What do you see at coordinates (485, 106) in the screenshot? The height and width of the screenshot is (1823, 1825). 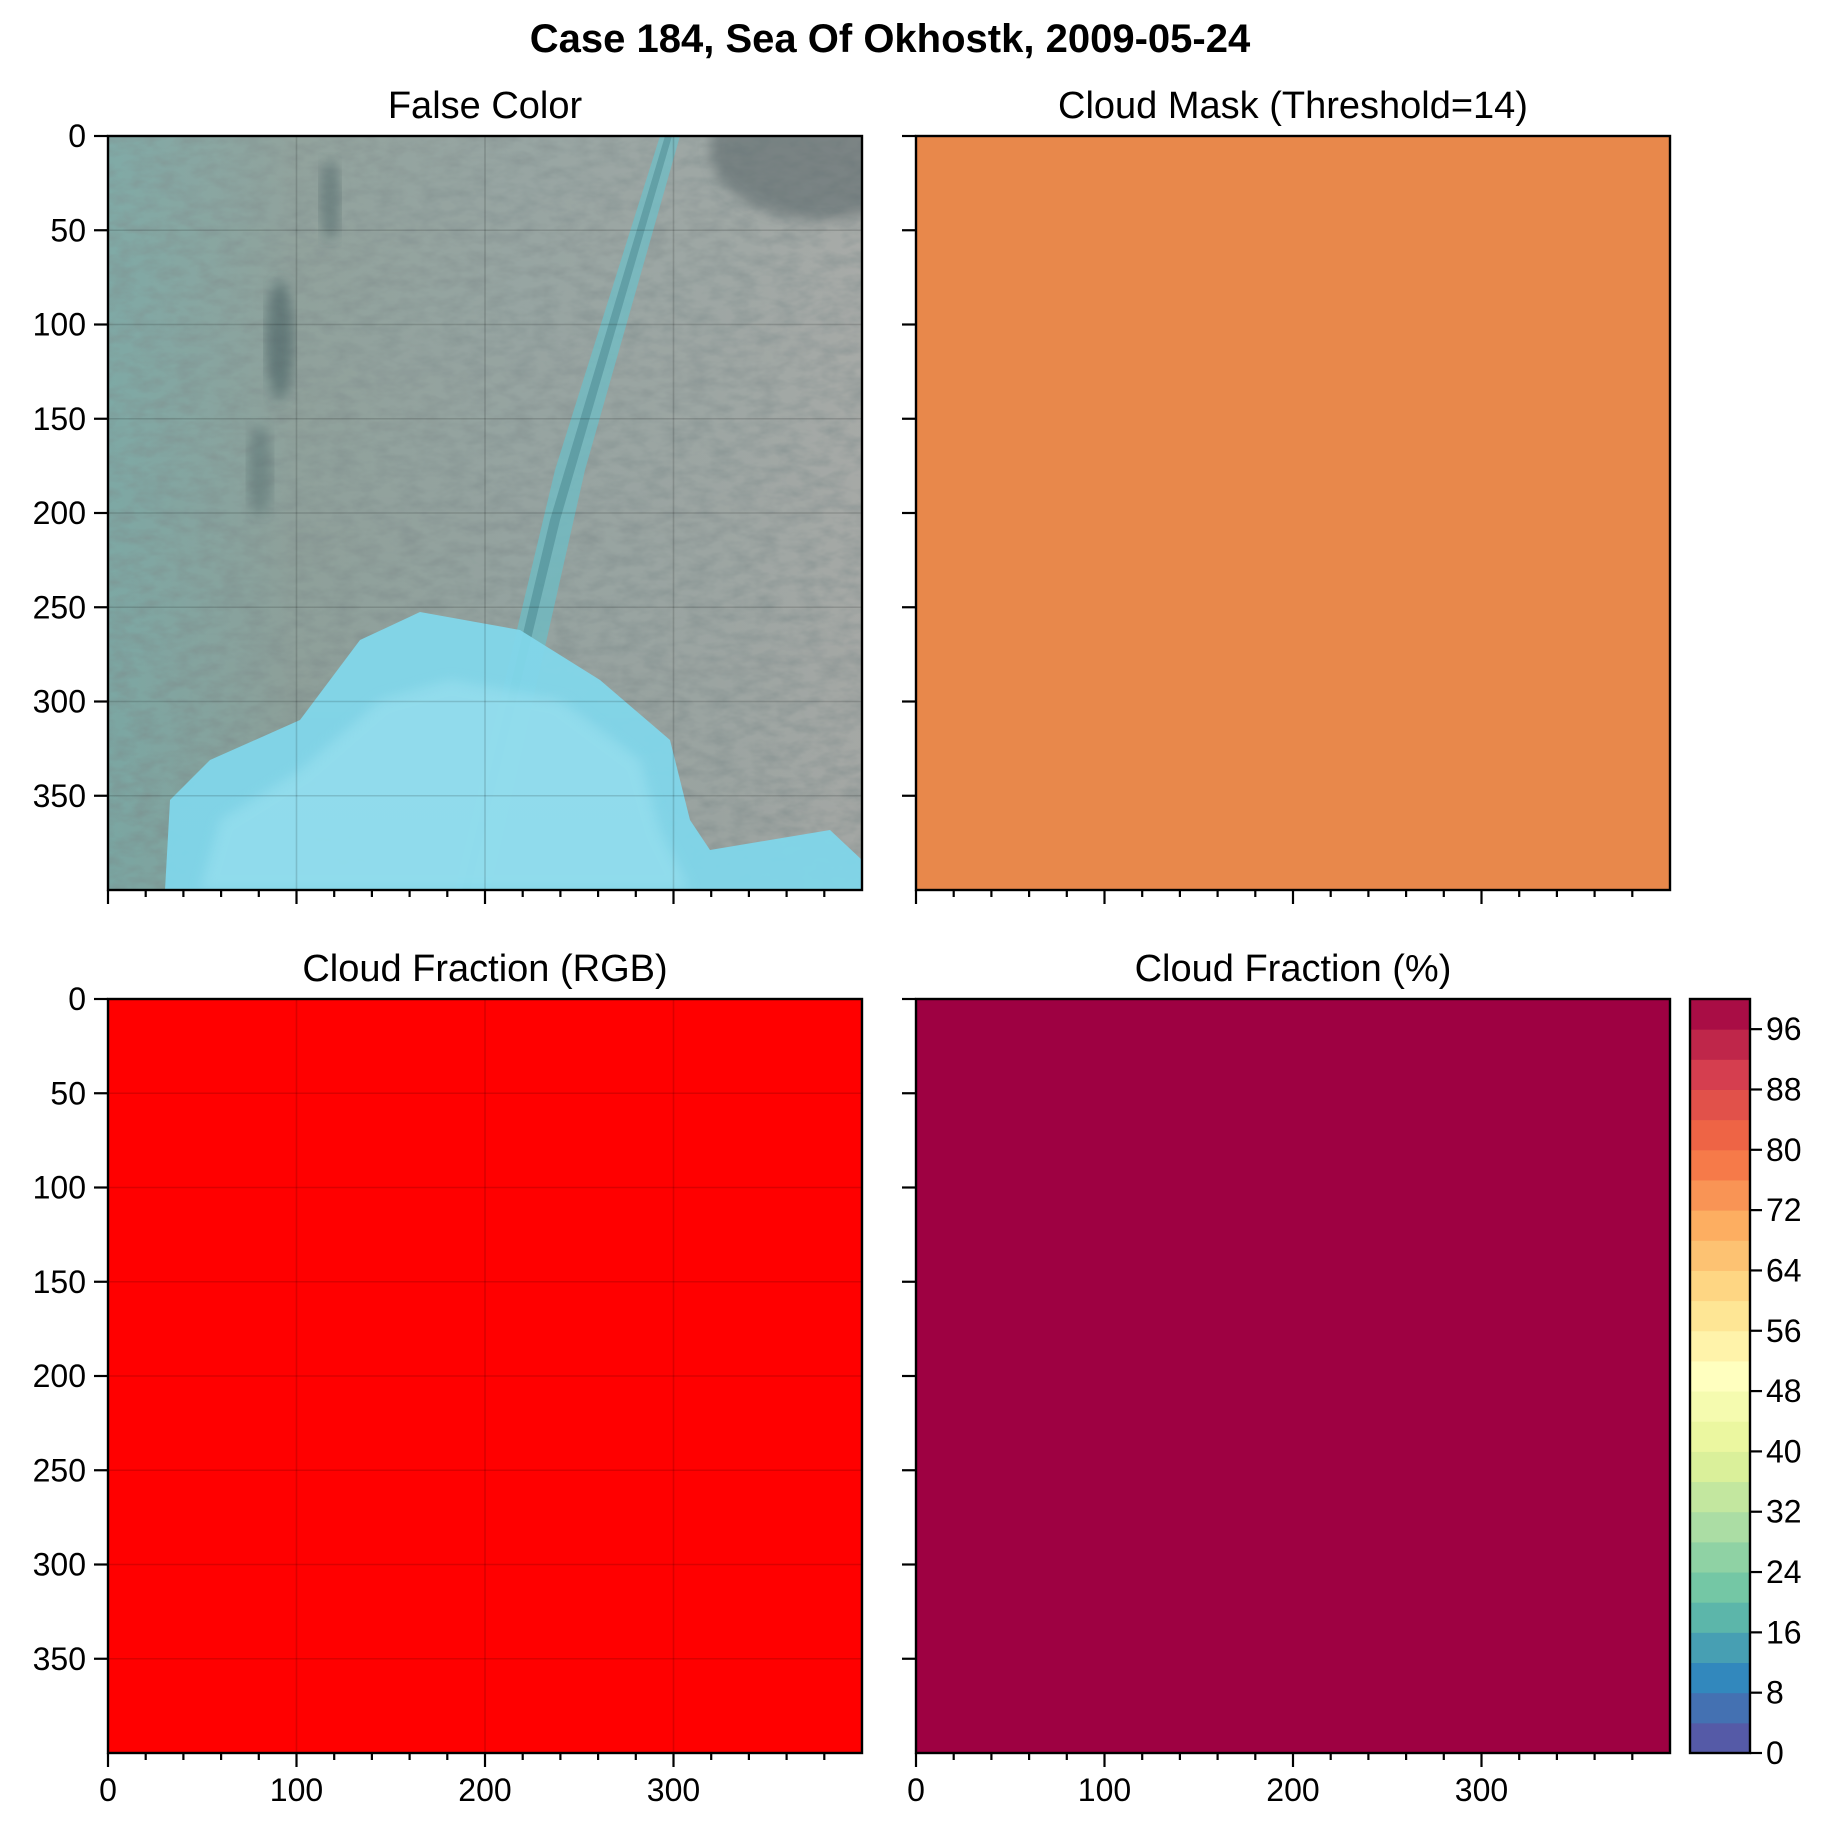 I see `false-color-title: False Color` at bounding box center [485, 106].